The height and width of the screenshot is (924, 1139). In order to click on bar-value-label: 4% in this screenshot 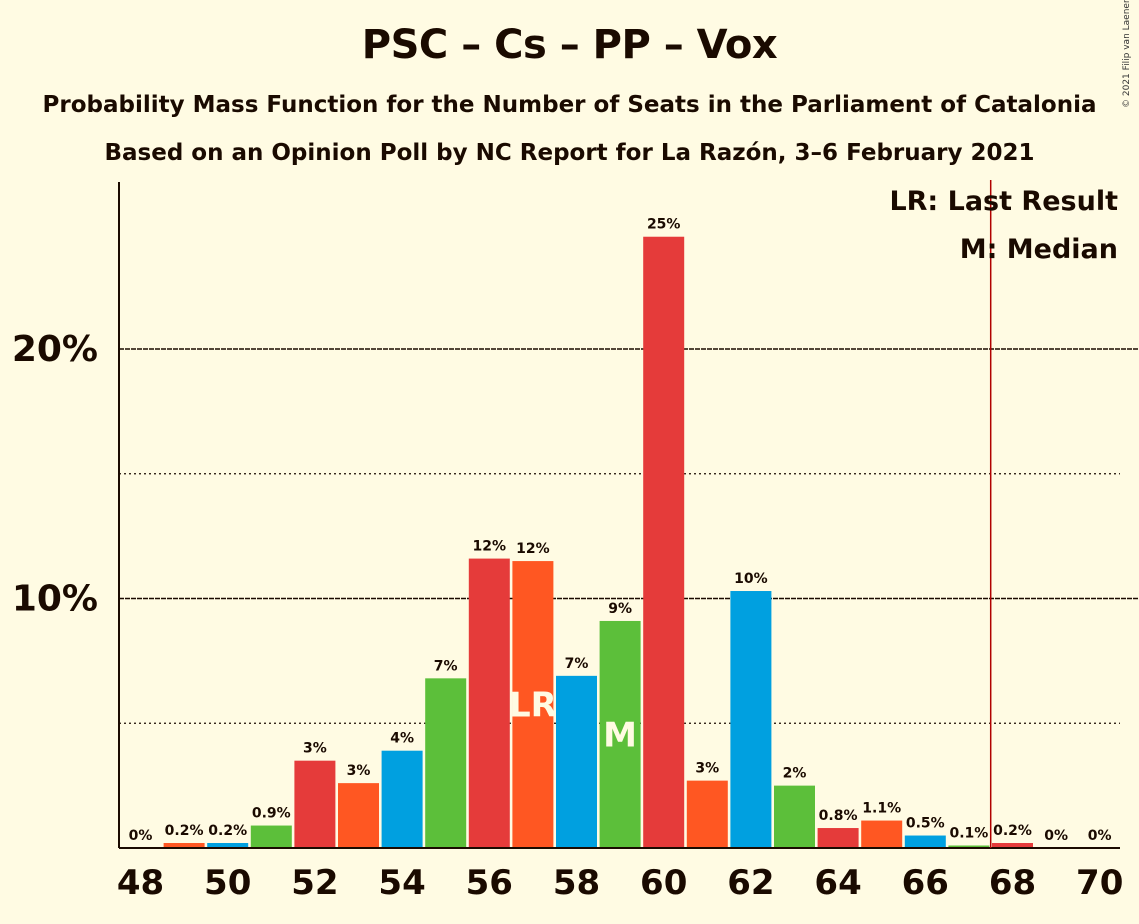, I will do `click(402, 739)`.